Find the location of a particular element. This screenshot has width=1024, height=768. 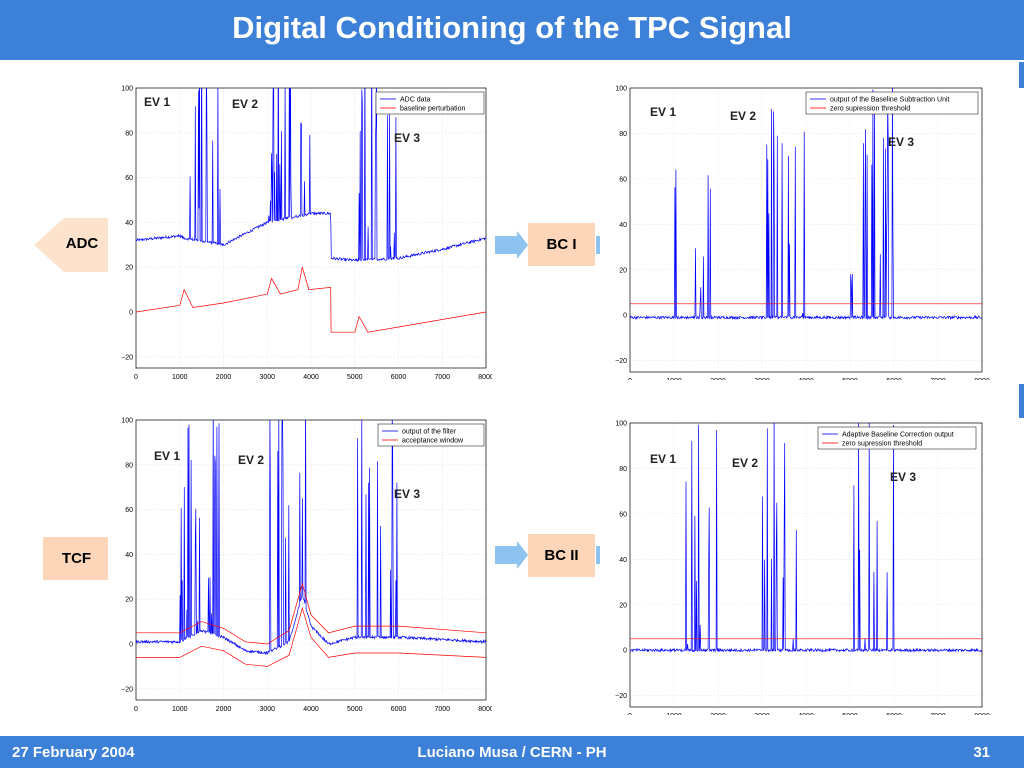

legend-entry: baseline perturbation is located at coordinates (432, 109).